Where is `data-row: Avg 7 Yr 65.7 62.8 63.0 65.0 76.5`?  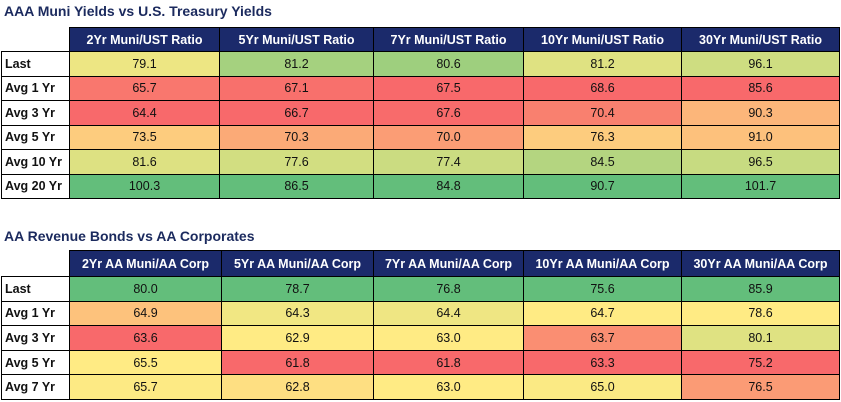 data-row: Avg 7 Yr 65.7 62.8 63.0 65.0 76.5 is located at coordinates (420, 387).